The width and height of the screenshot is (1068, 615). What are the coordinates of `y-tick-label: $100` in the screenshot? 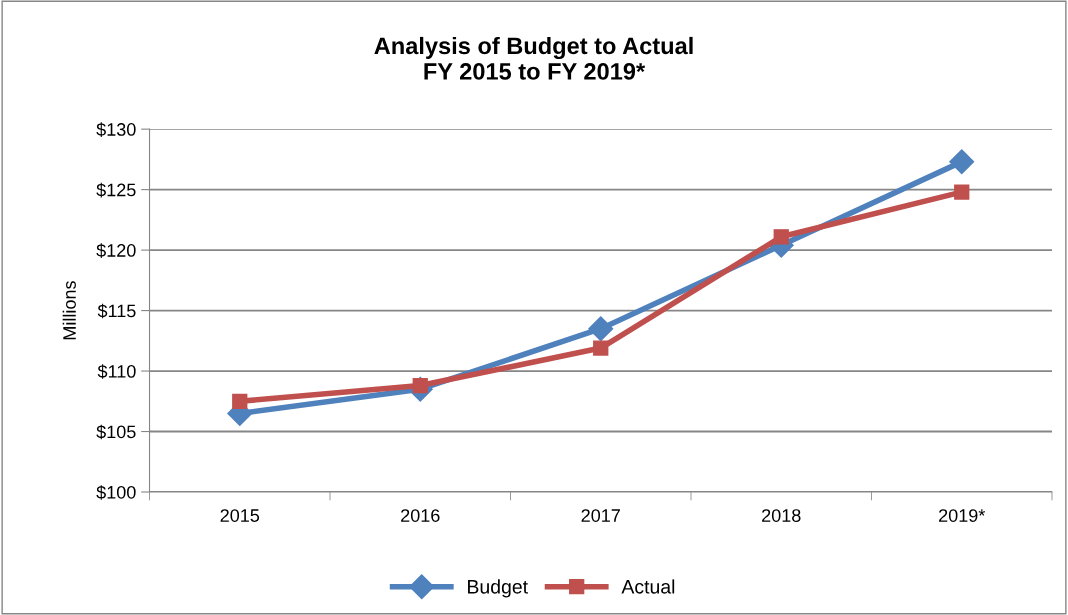 It's located at (116, 492).